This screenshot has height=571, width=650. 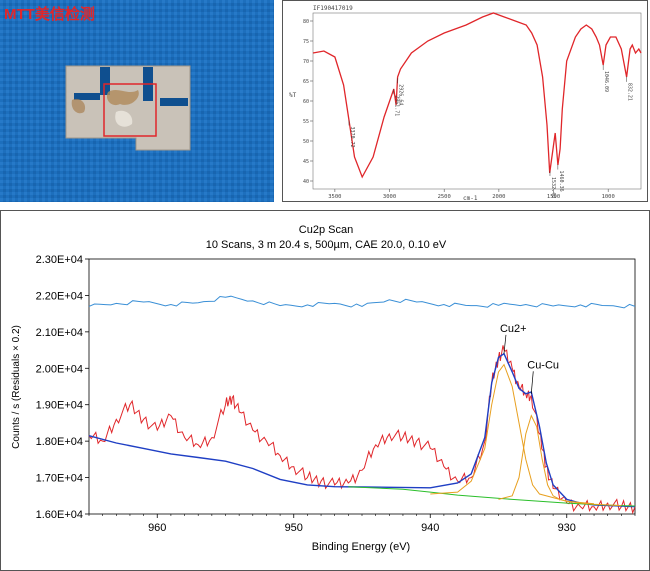 I want to click on ir-x-tick-label: 1000, so click(x=608, y=197).